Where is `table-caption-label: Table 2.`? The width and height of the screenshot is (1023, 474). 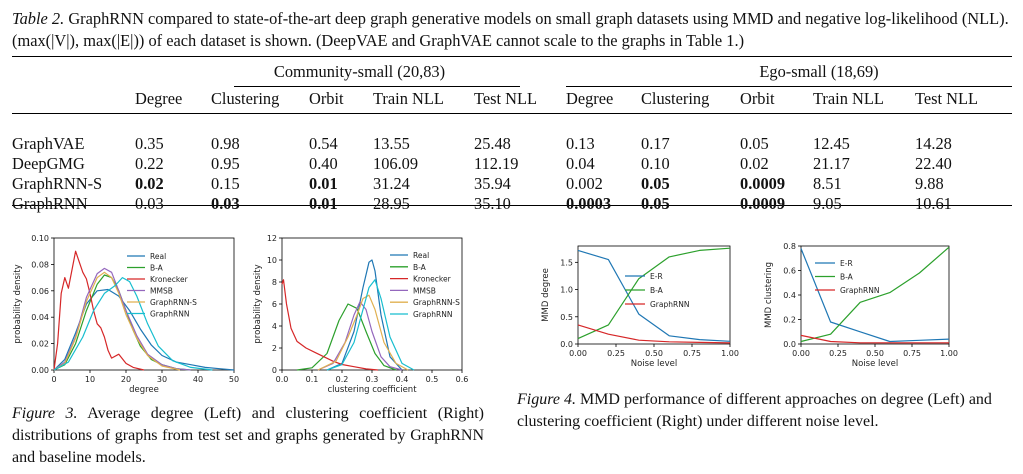
table-caption-label: Table 2. is located at coordinates (38, 18).